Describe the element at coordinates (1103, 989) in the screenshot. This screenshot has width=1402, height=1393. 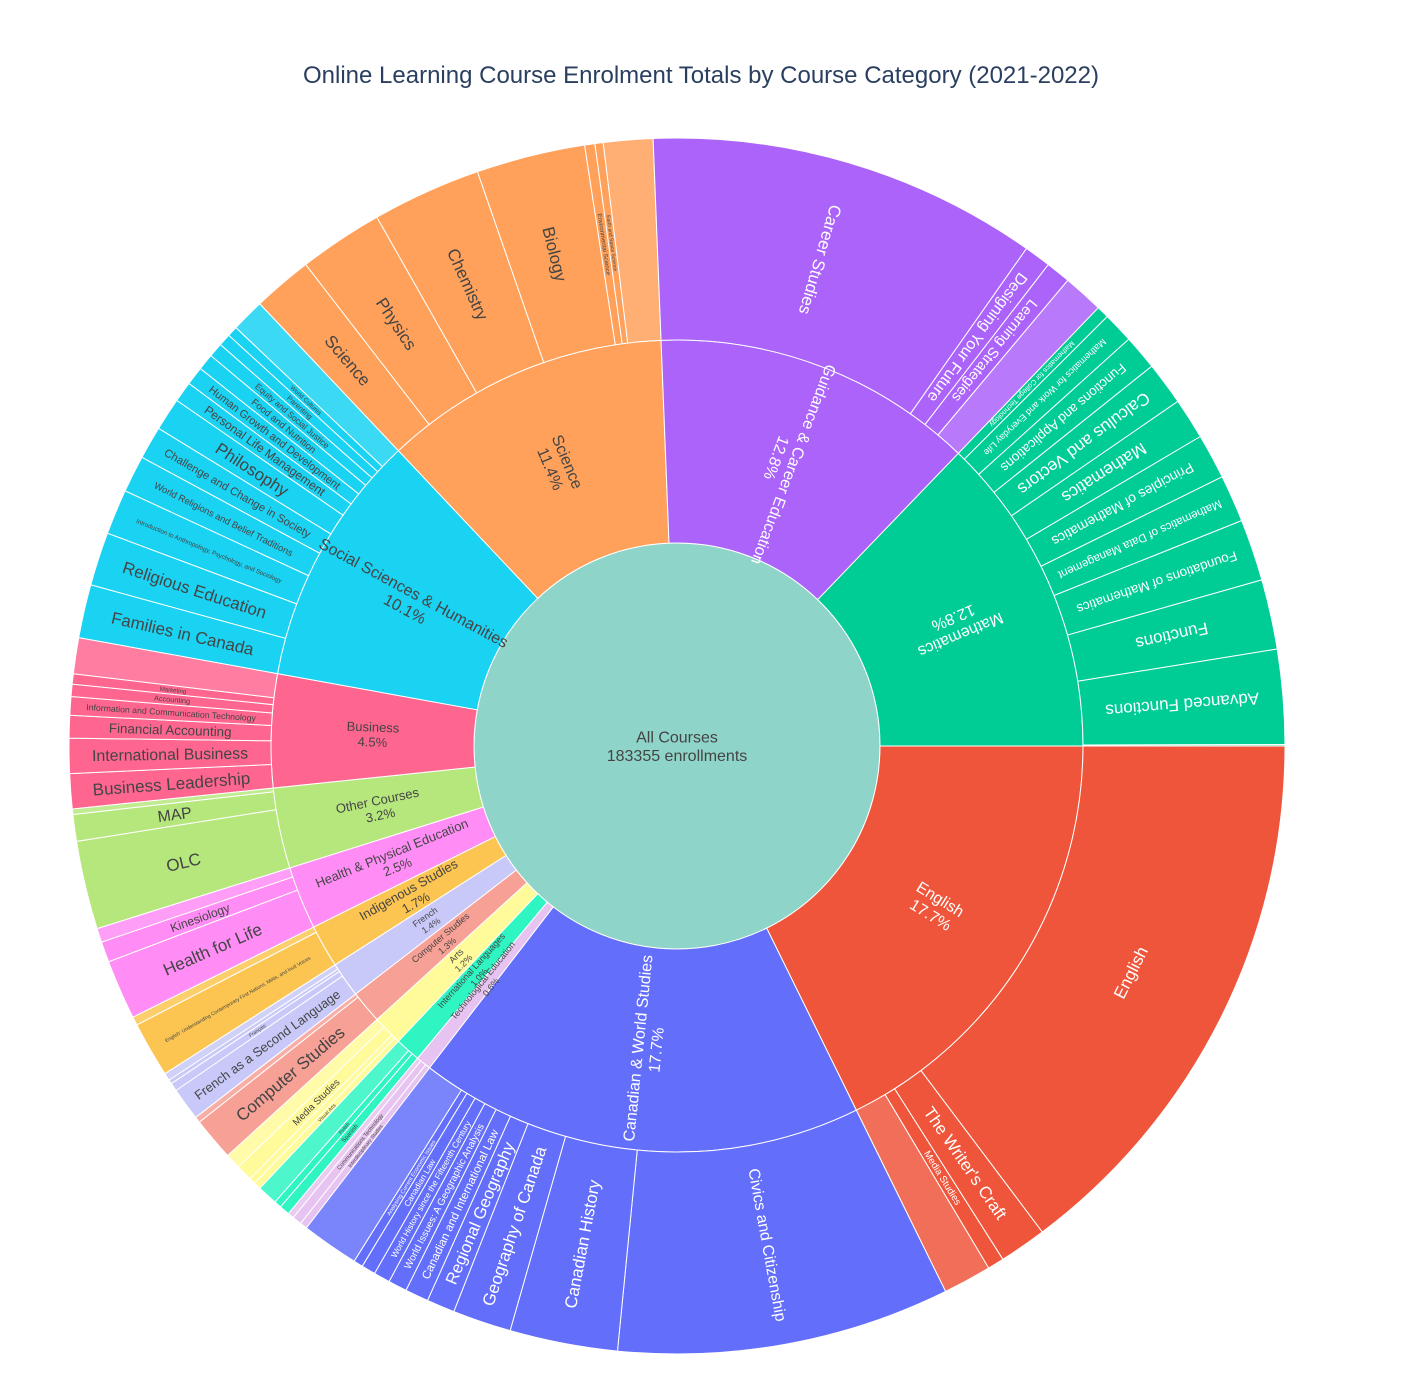
I see `course-english` at that location.